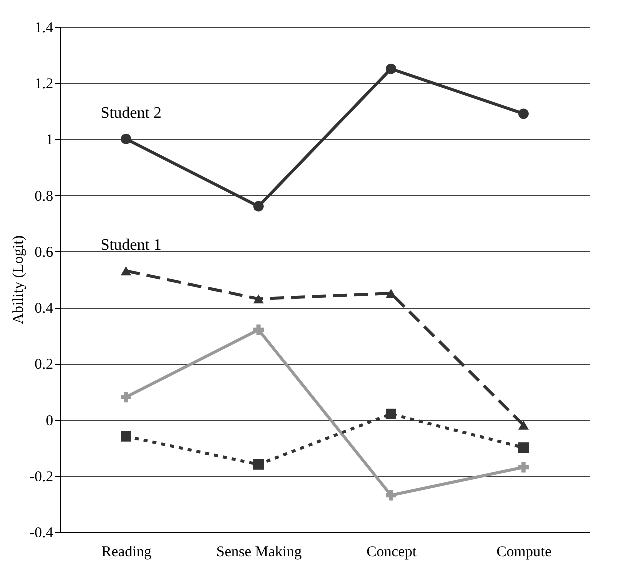 This screenshot has width=628, height=575. What do you see at coordinates (392, 552) in the screenshot?
I see `x-tick-label: Concept` at bounding box center [392, 552].